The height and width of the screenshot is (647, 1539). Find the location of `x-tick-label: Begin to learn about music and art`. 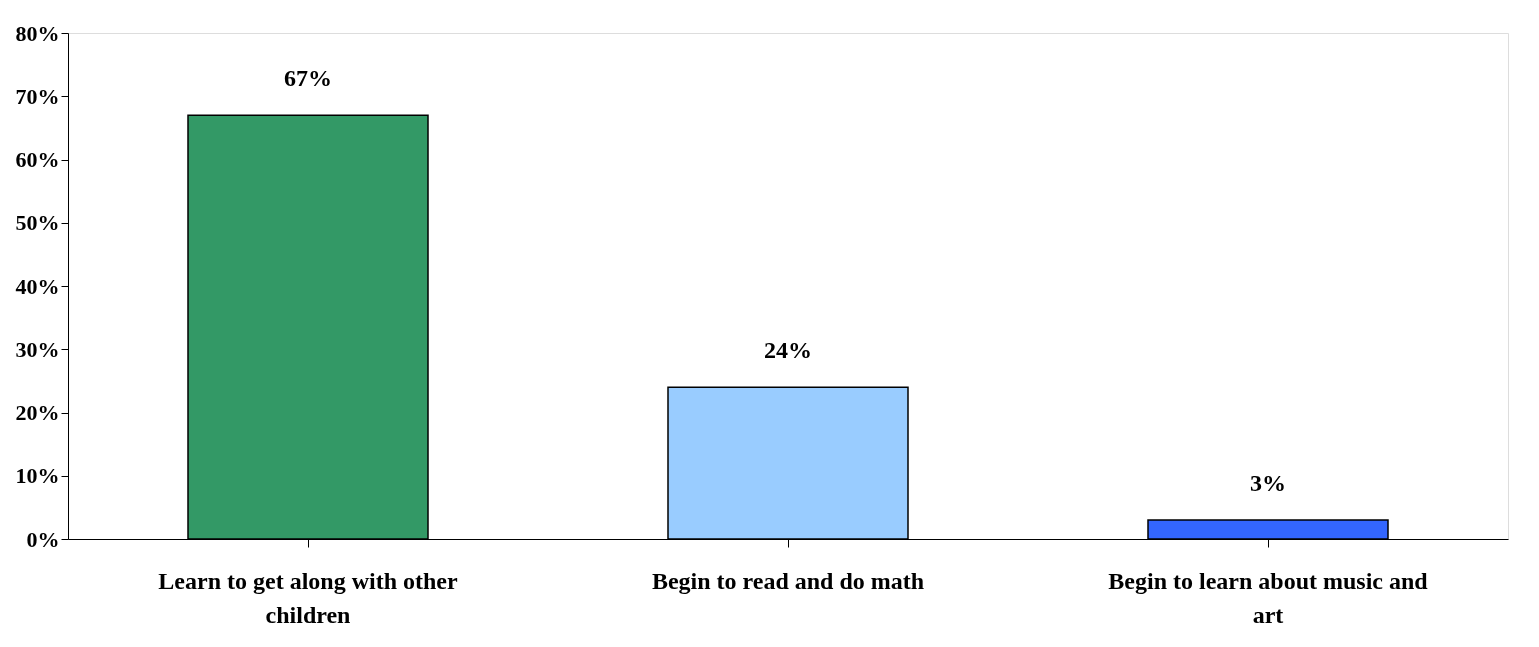

x-tick-label: Begin to learn about music and art is located at coordinates (1268, 597).